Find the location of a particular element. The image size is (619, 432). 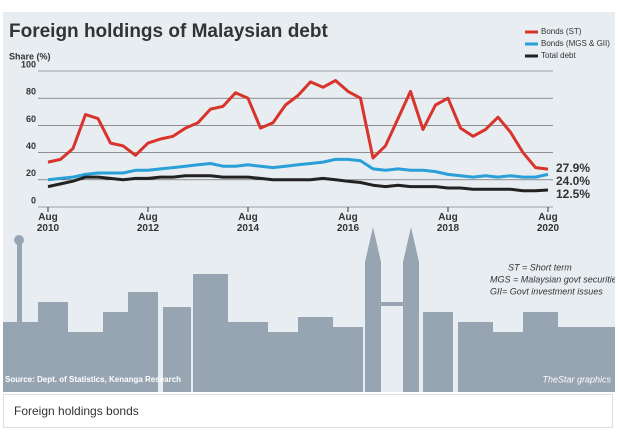

credit: TheStar graphics is located at coordinates (576, 379).